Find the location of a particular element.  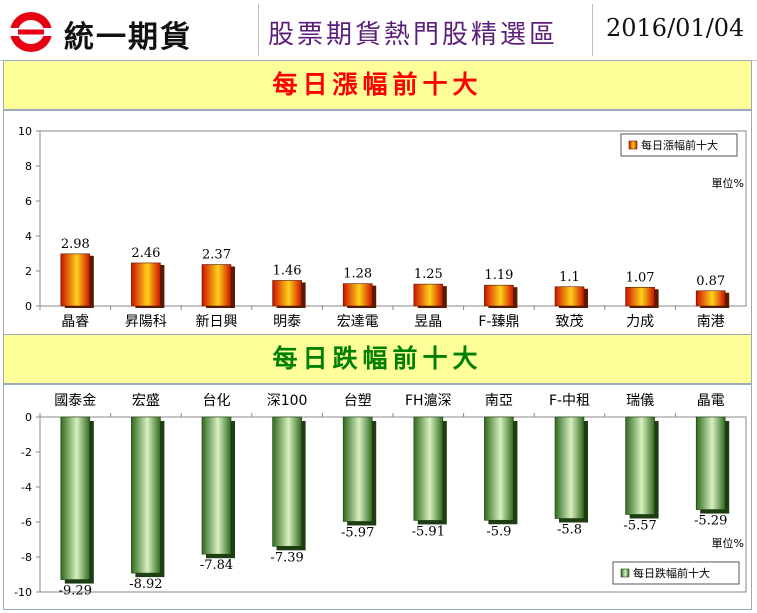

y-tick-label: -6 is located at coordinates (26, 522).